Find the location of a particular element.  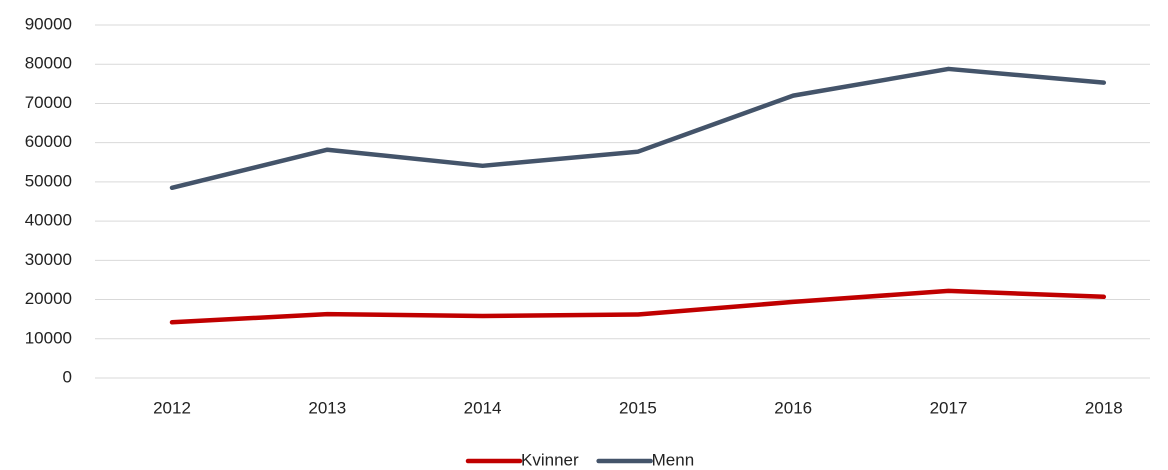

x-tick-label: 2018 is located at coordinates (1104, 407).